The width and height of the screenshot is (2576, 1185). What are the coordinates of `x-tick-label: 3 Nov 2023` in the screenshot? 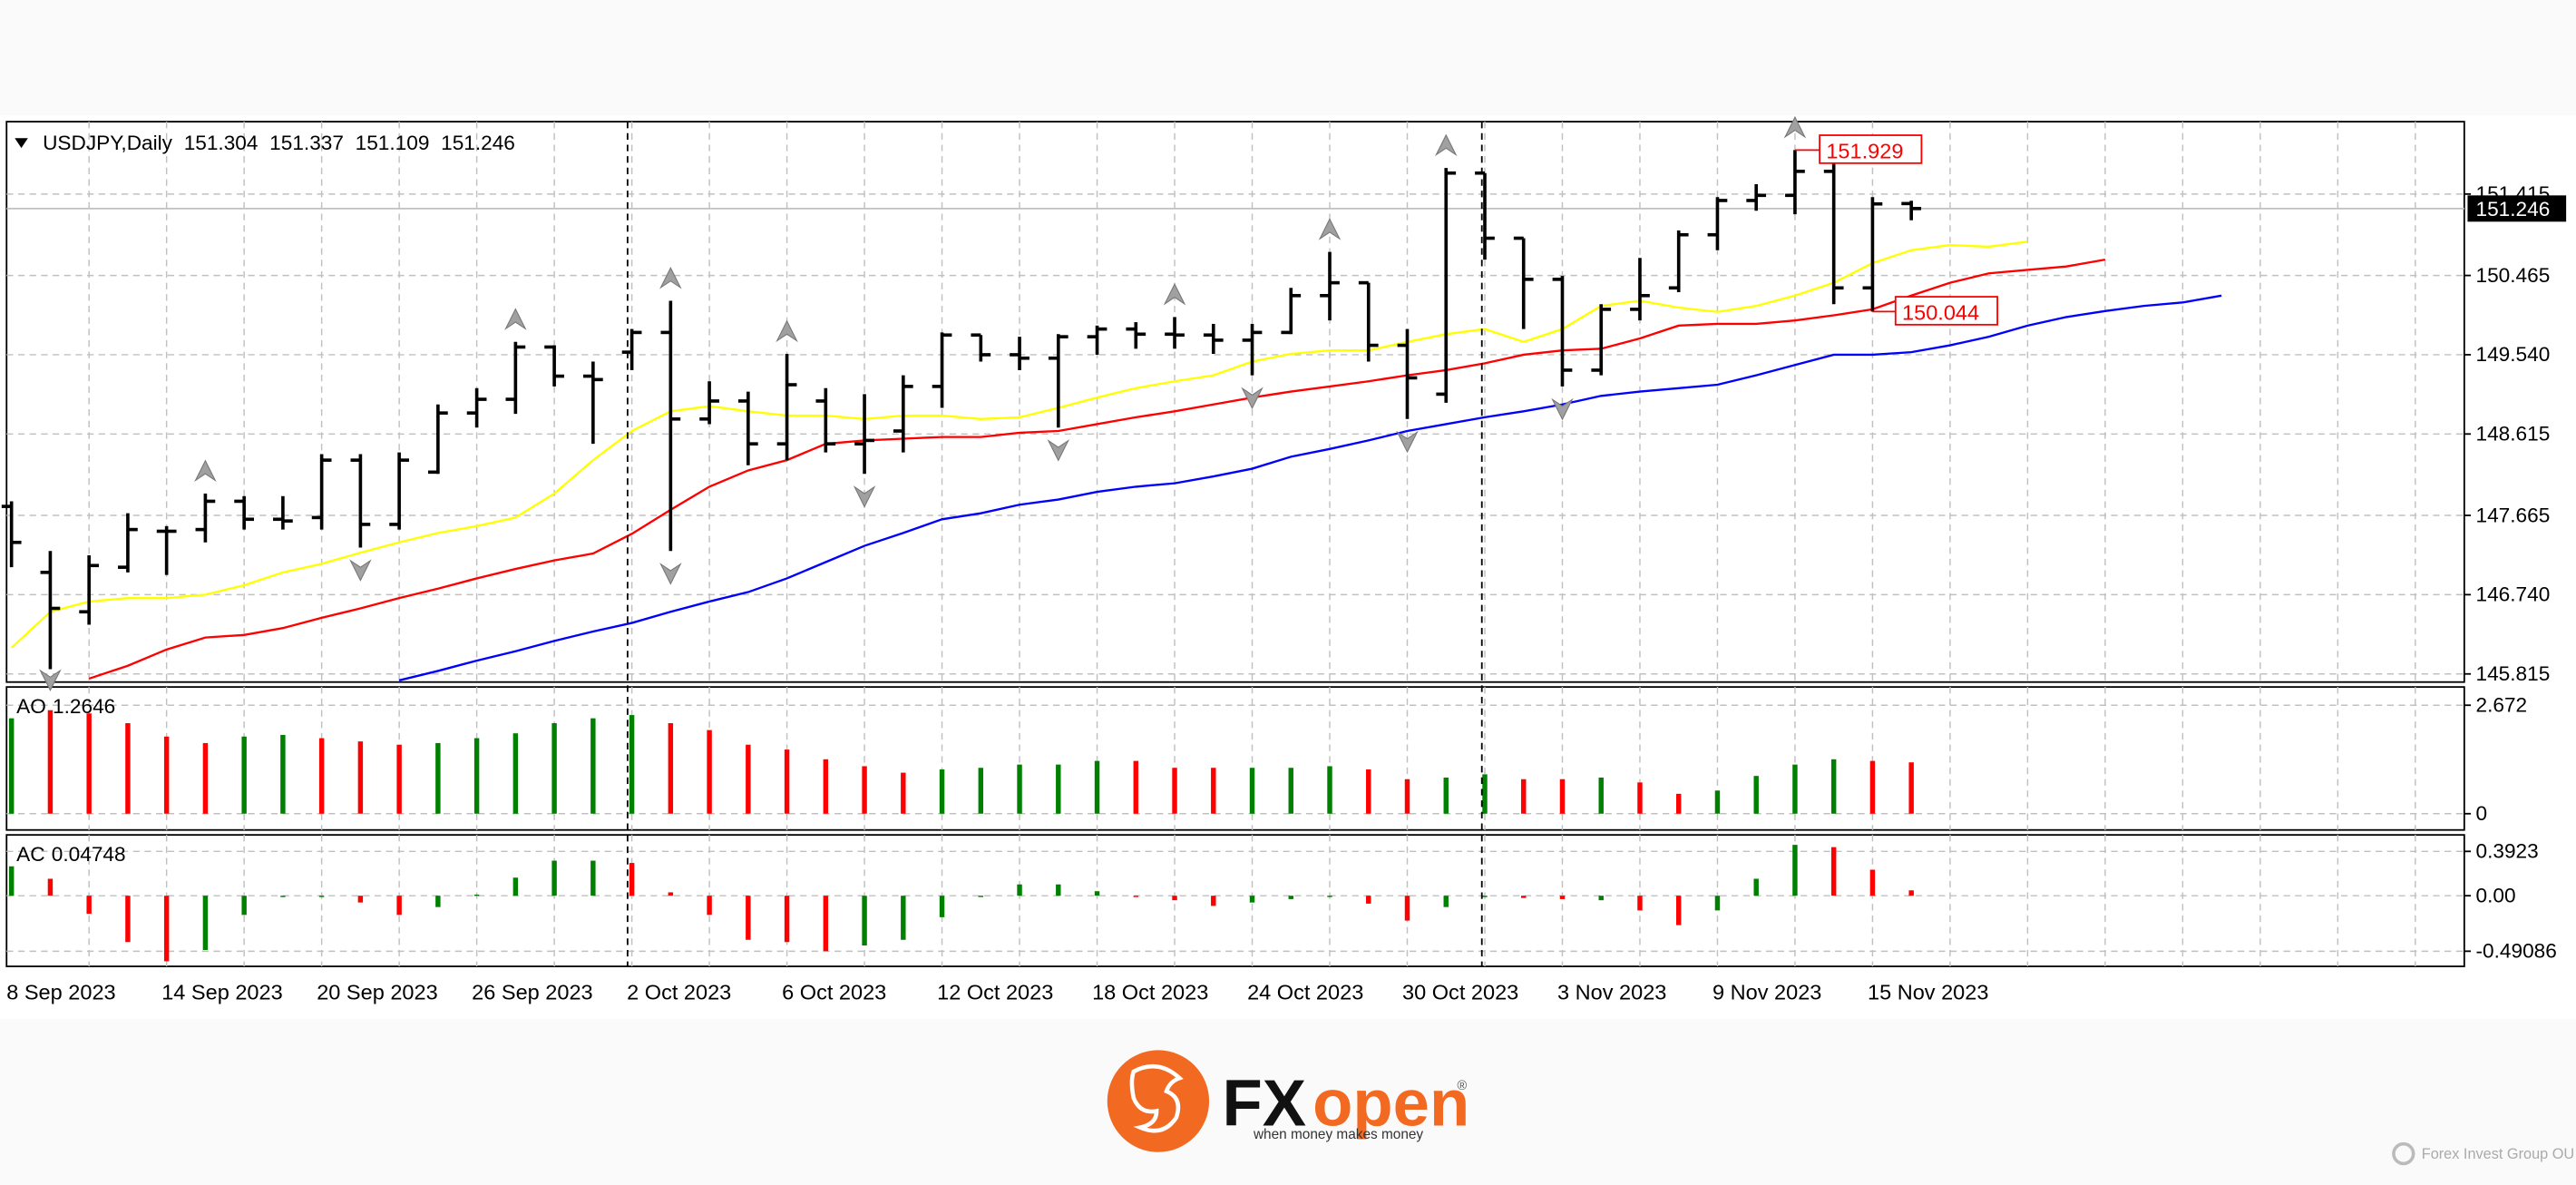 It's located at (1611, 992).